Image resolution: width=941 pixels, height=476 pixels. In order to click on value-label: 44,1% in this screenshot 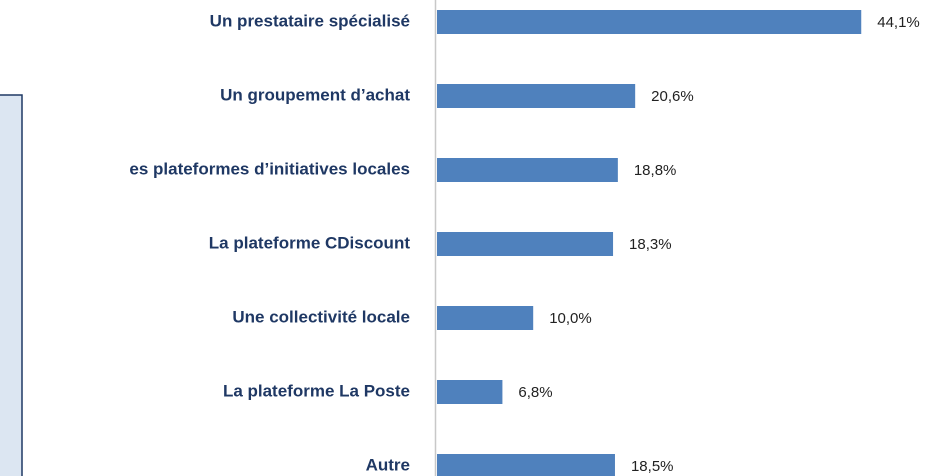, I will do `click(898, 22)`.